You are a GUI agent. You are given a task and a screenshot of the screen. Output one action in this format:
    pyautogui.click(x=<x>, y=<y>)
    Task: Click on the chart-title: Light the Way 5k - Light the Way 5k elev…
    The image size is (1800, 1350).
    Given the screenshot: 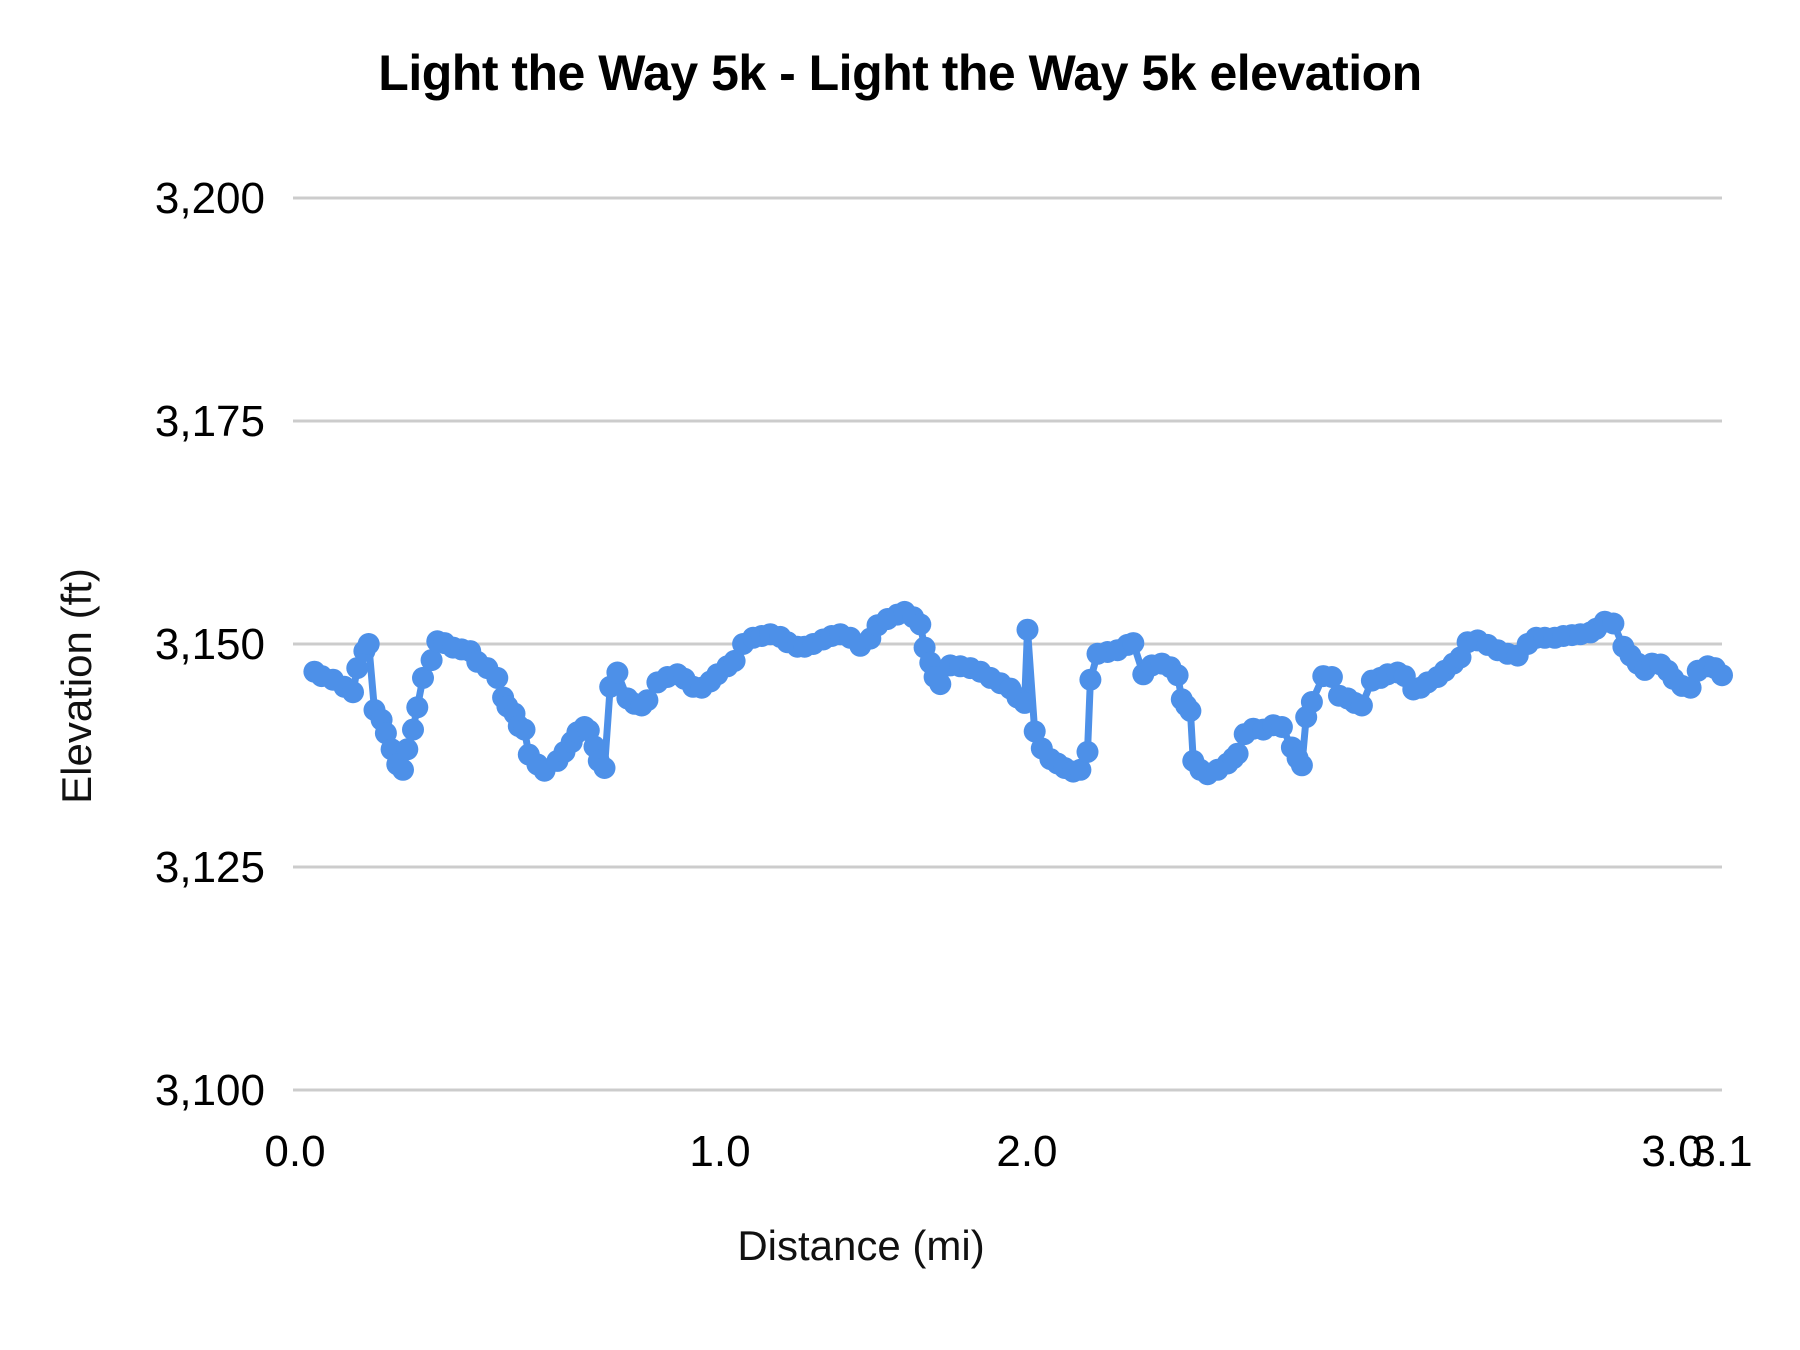 What is the action you would take?
    pyautogui.click(x=900, y=73)
    